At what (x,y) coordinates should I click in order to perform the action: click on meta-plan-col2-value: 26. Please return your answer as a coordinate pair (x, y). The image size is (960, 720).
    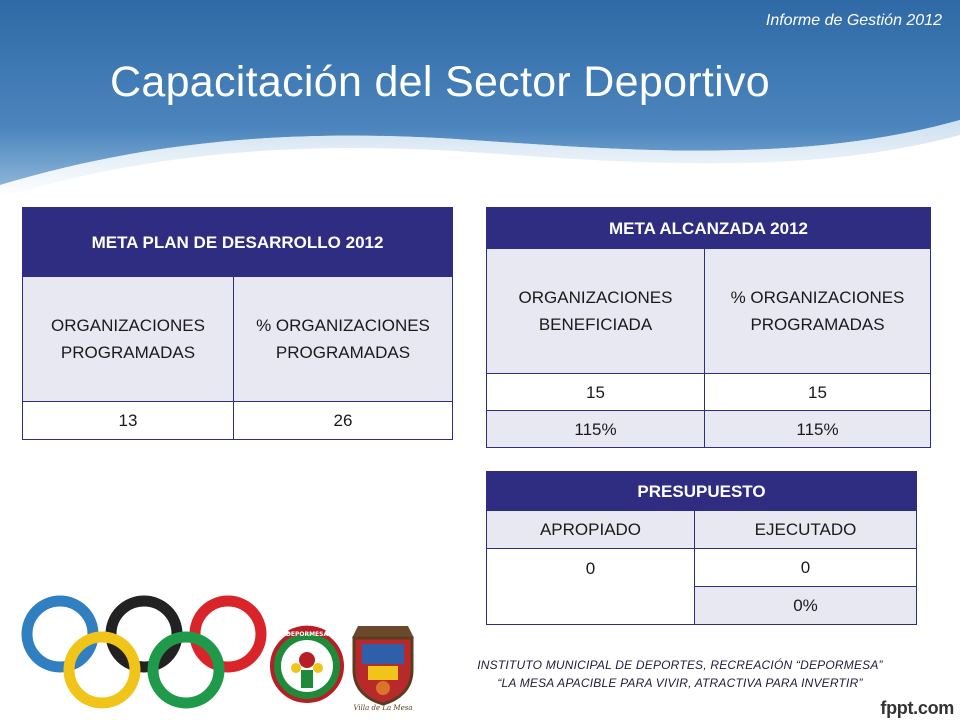
    Looking at the image, I should click on (343, 420).